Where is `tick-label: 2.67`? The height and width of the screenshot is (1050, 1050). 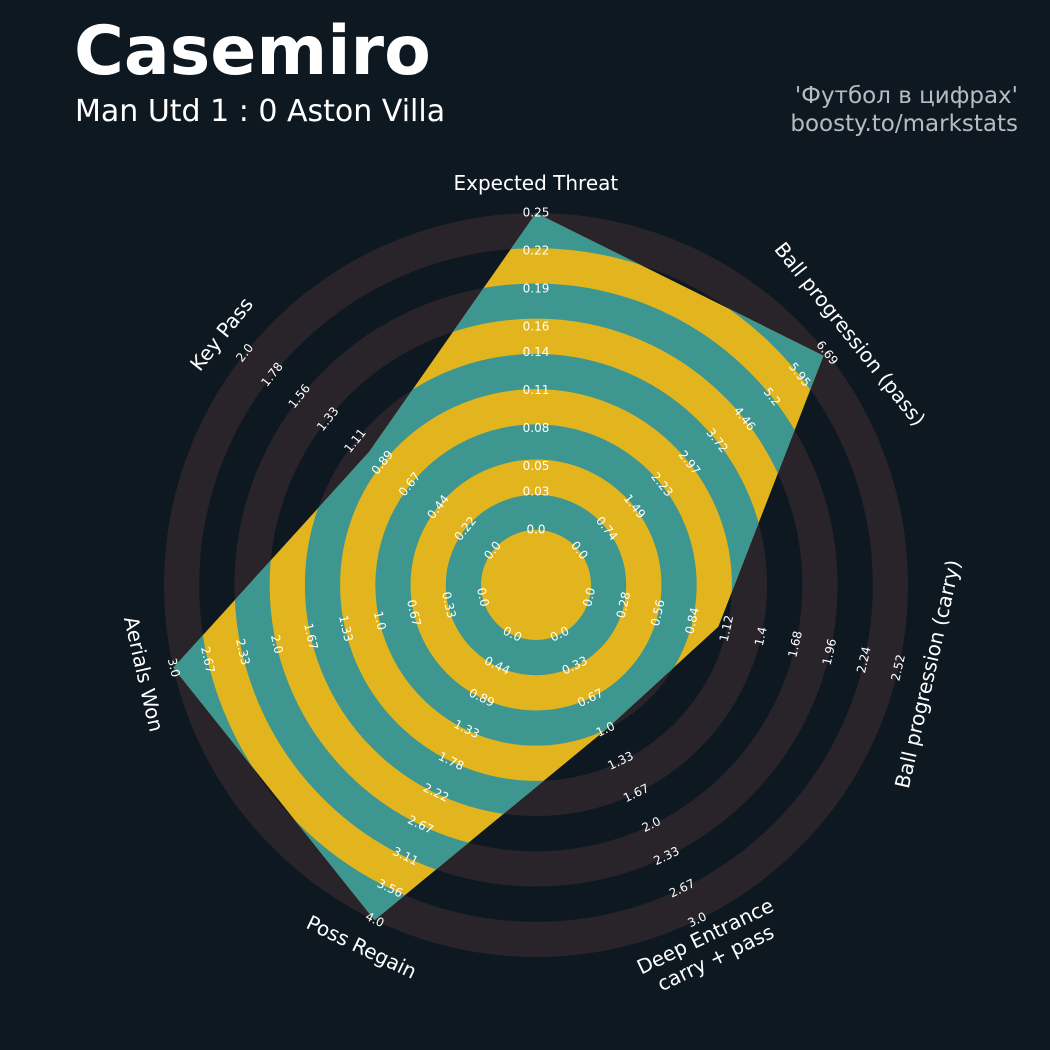 tick-label: 2.67 is located at coordinates (208, 659).